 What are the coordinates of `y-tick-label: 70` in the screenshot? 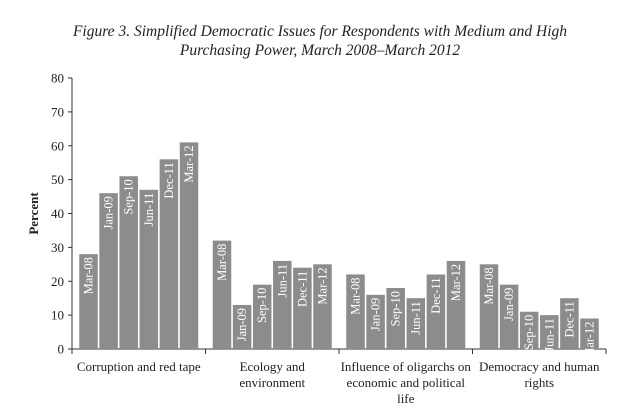 It's located at (57, 111).